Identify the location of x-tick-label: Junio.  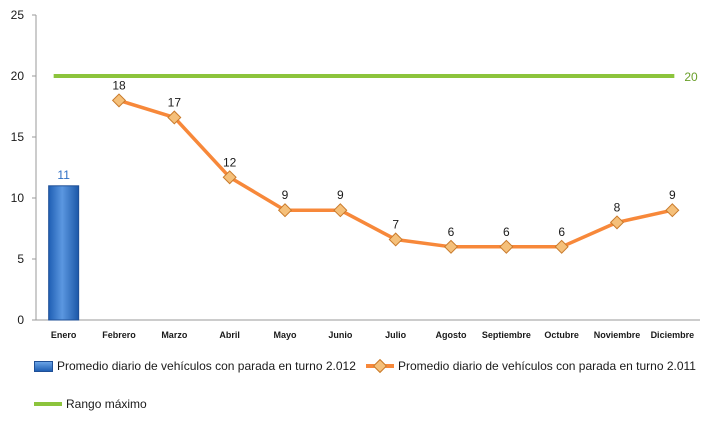
(340, 335).